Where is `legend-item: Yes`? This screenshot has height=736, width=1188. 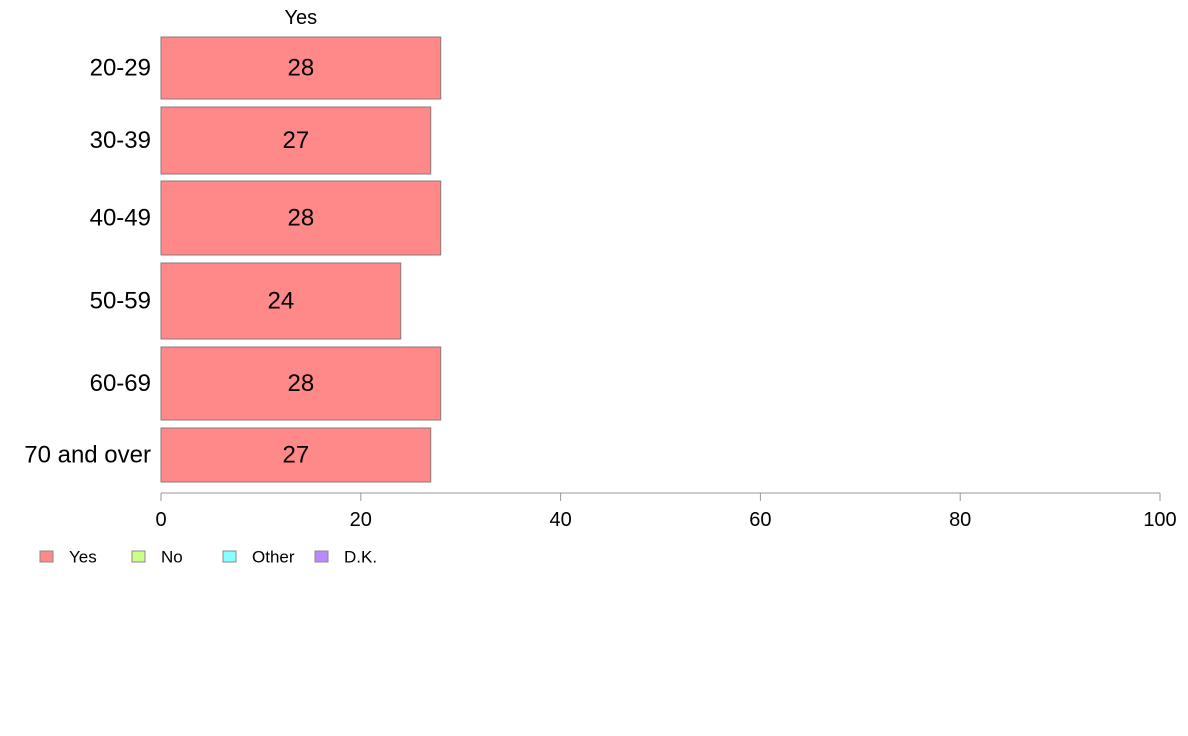 legend-item: Yes is located at coordinates (68, 557).